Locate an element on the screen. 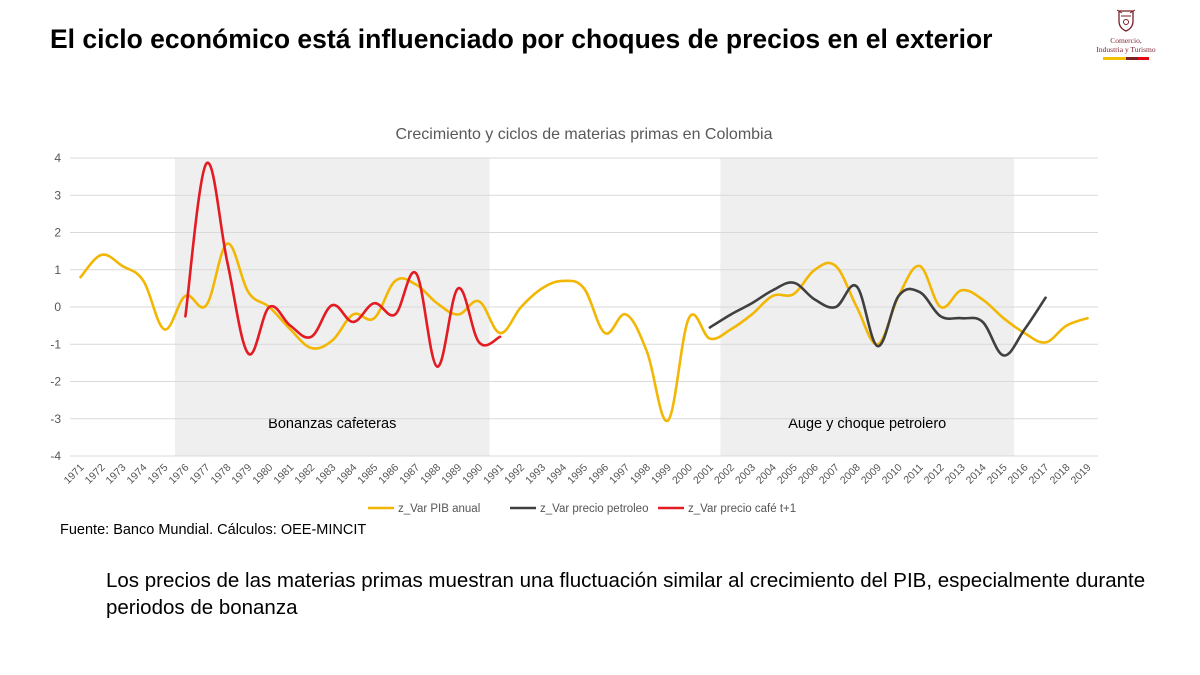  x-tick-label: 1991 is located at coordinates (493, 474).